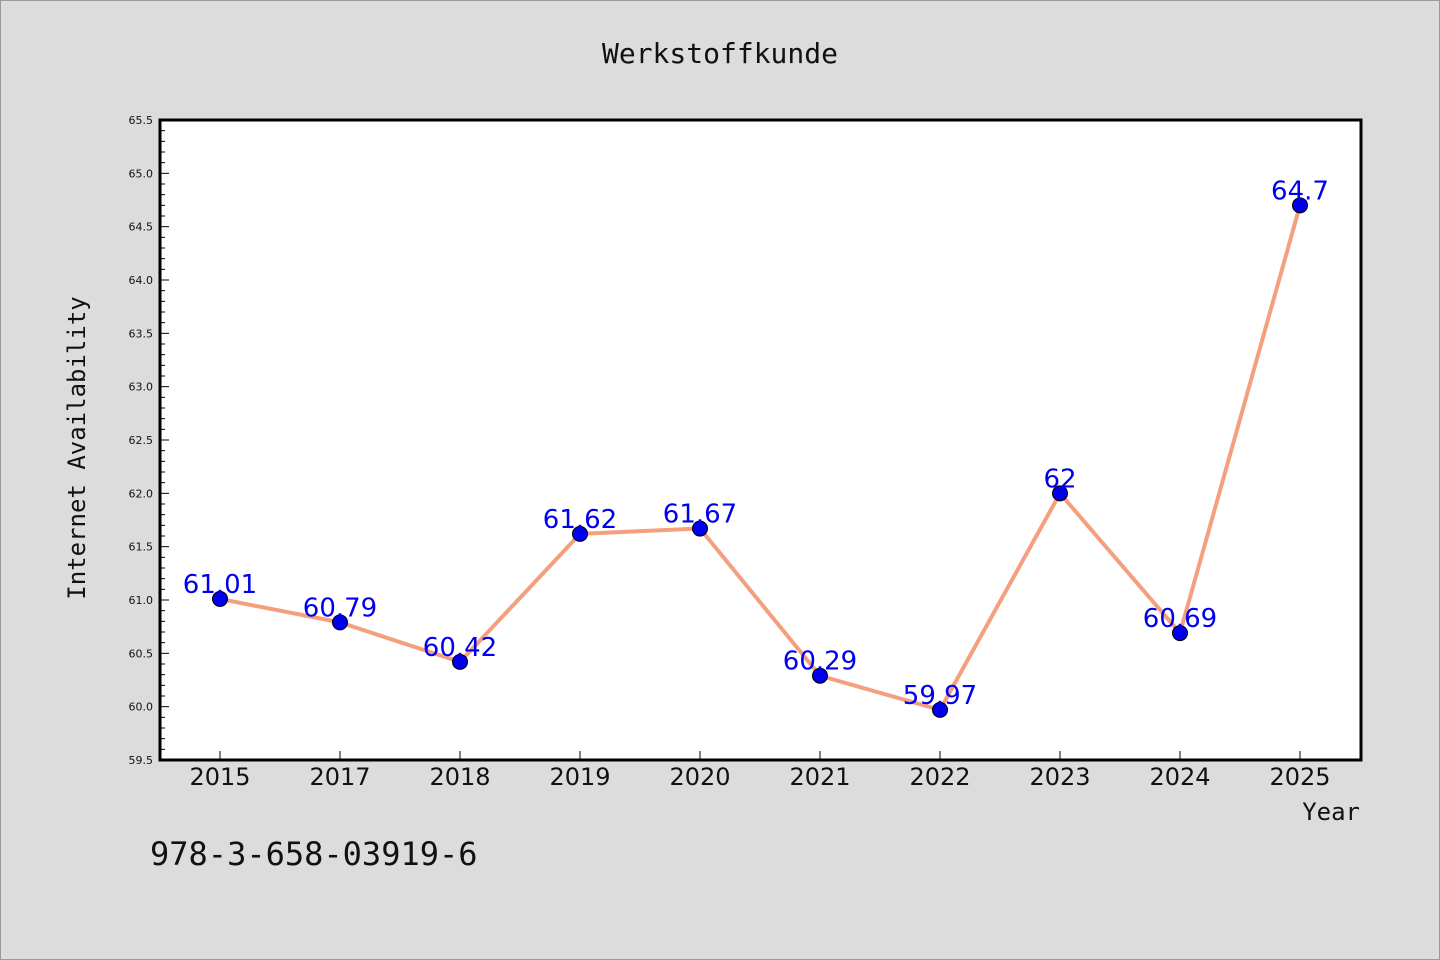 This screenshot has height=960, width=1440. I want to click on x-tick-label: 2025, so click(1299, 777).